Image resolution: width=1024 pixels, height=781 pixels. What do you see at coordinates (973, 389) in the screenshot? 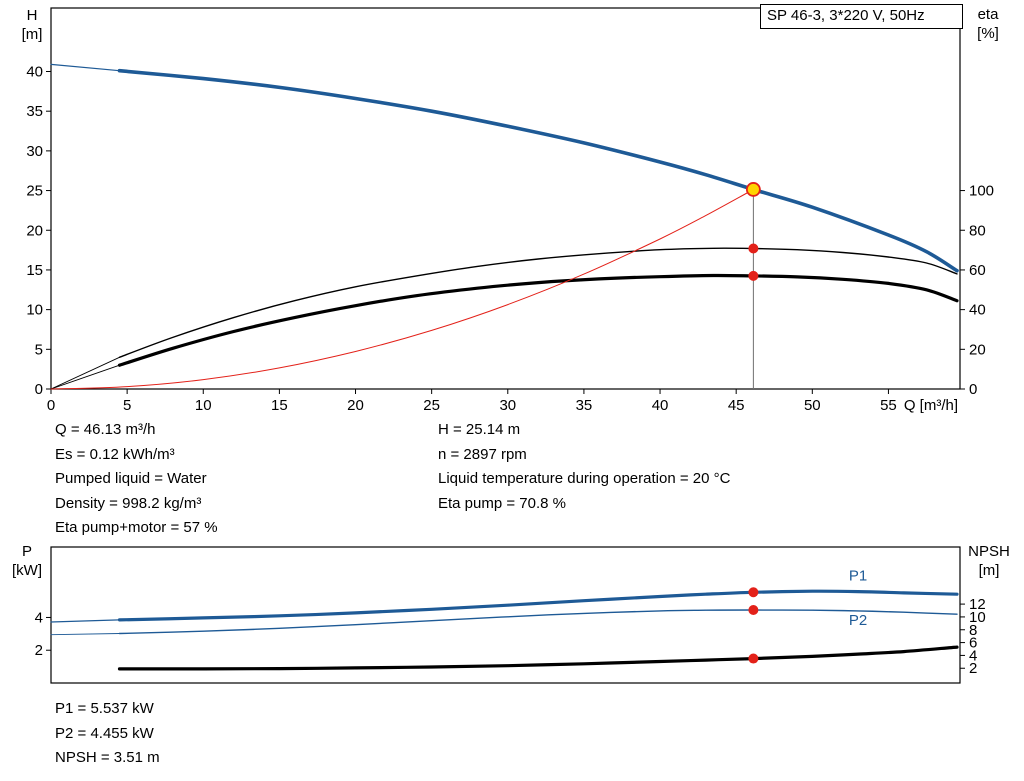
I see `y-right-tick-label: 0` at bounding box center [973, 389].